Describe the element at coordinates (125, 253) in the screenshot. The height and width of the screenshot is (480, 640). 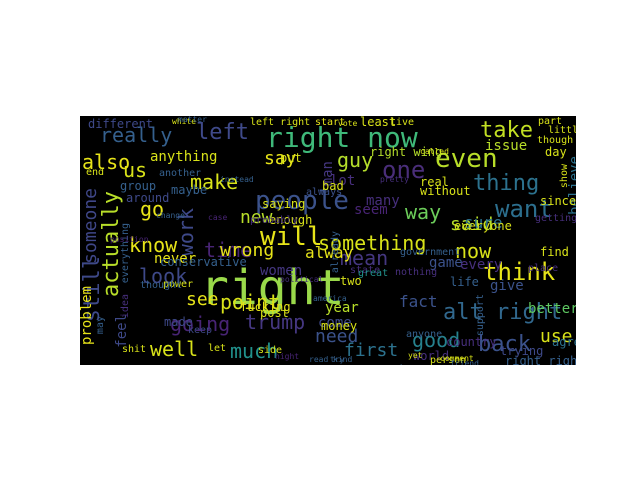
I see `cloud-word: everything` at that location.